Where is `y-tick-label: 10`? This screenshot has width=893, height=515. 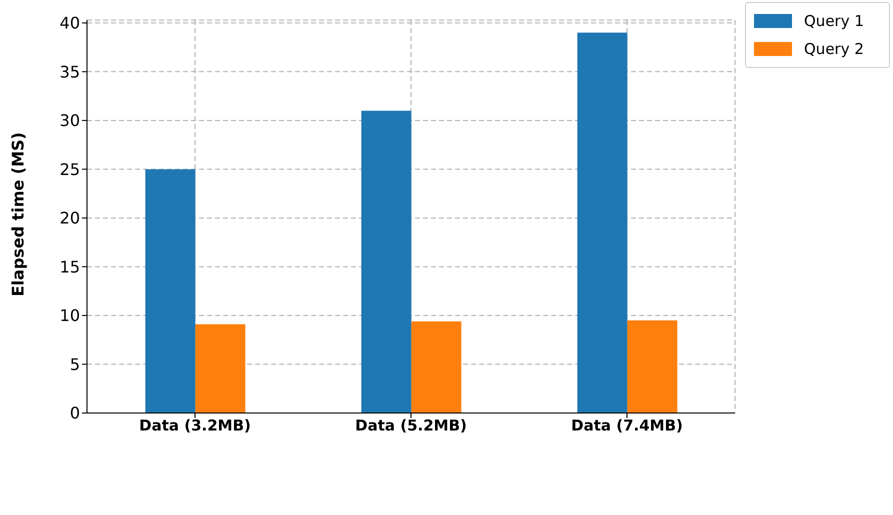
y-tick-label: 10 is located at coordinates (70, 316).